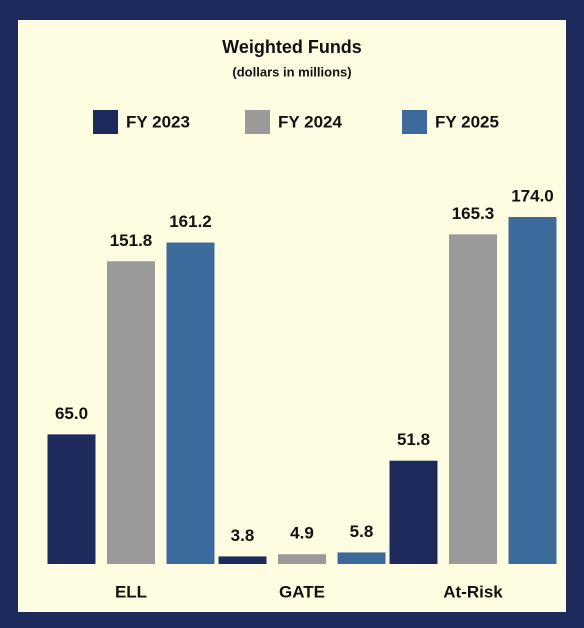 The image size is (584, 628). I want to click on x-tick-label: At-Risk, so click(473, 591).